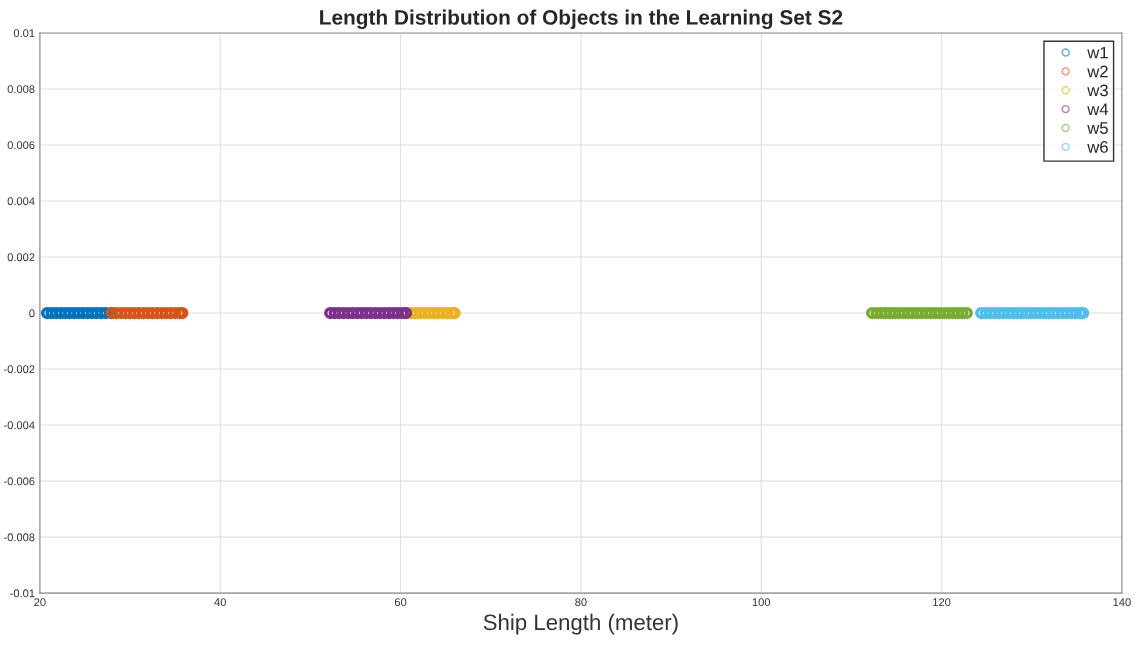 The width and height of the screenshot is (1139, 659). I want to click on x-tick-label: 20, so click(40, 602).